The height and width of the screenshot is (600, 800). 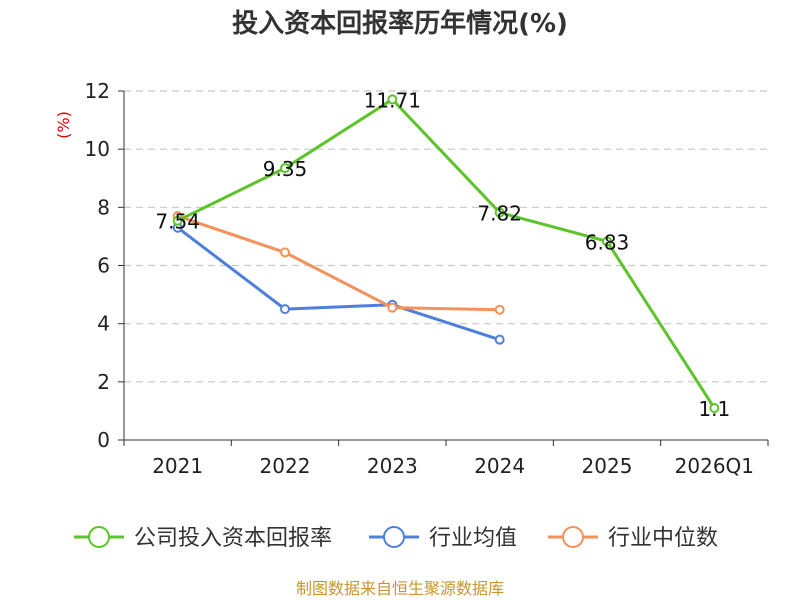 I want to click on data-label: 1.1, so click(x=714, y=409).